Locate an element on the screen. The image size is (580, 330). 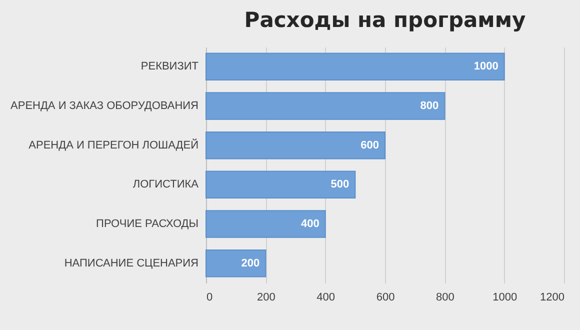
y-tick-label: НАПИСАНИЕ СЦЕНАРИЯ is located at coordinates (131, 263).